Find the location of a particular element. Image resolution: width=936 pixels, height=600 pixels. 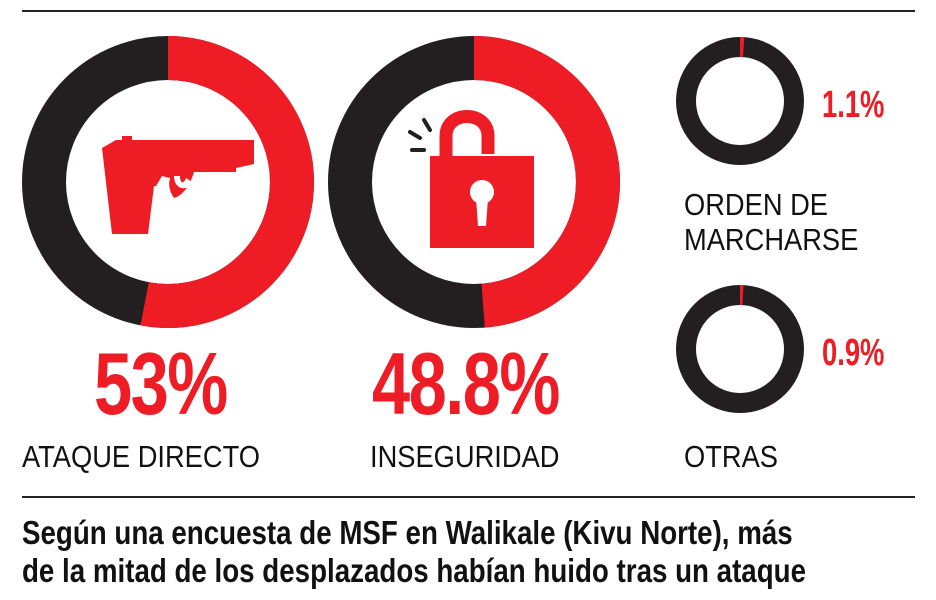

donut-slice-orden-de-marcharse is located at coordinates (740, 101).